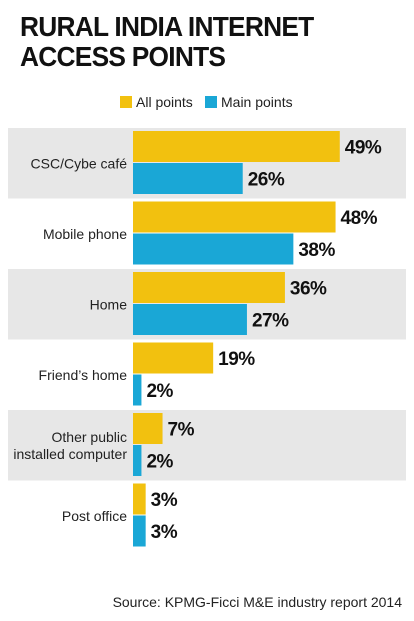 The image size is (414, 621). Describe the element at coordinates (164, 102) in the screenshot. I see `legend-label-all-points: All points` at that location.